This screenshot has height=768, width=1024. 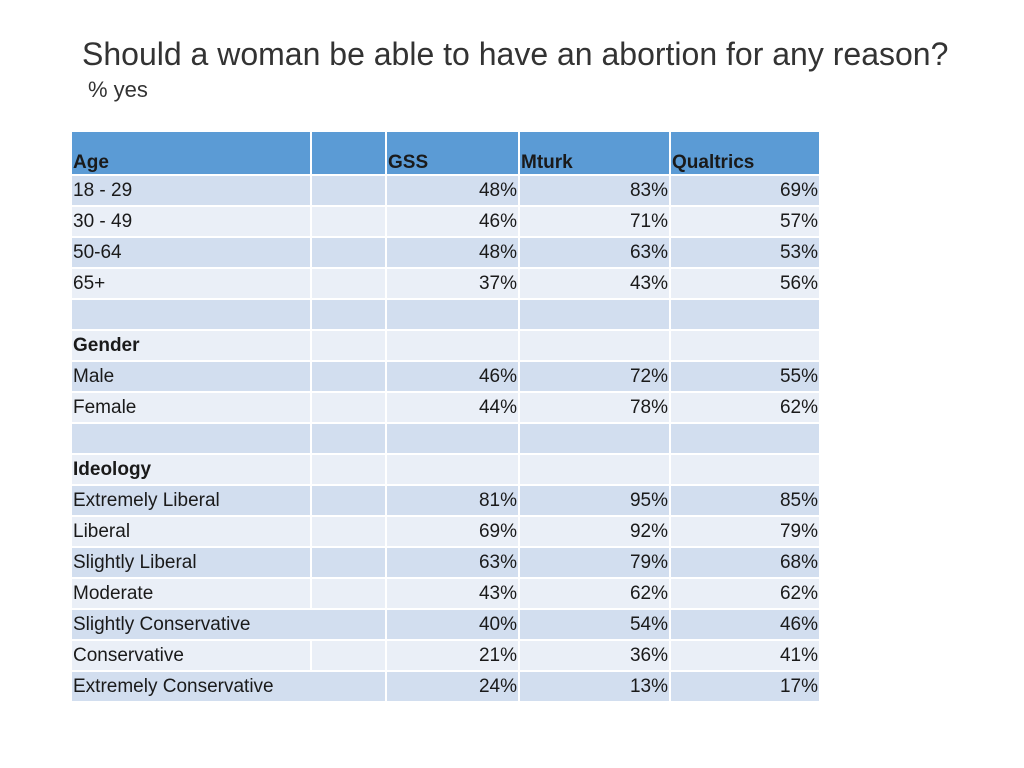 I want to click on gss-cell: 69%, so click(x=452, y=531).